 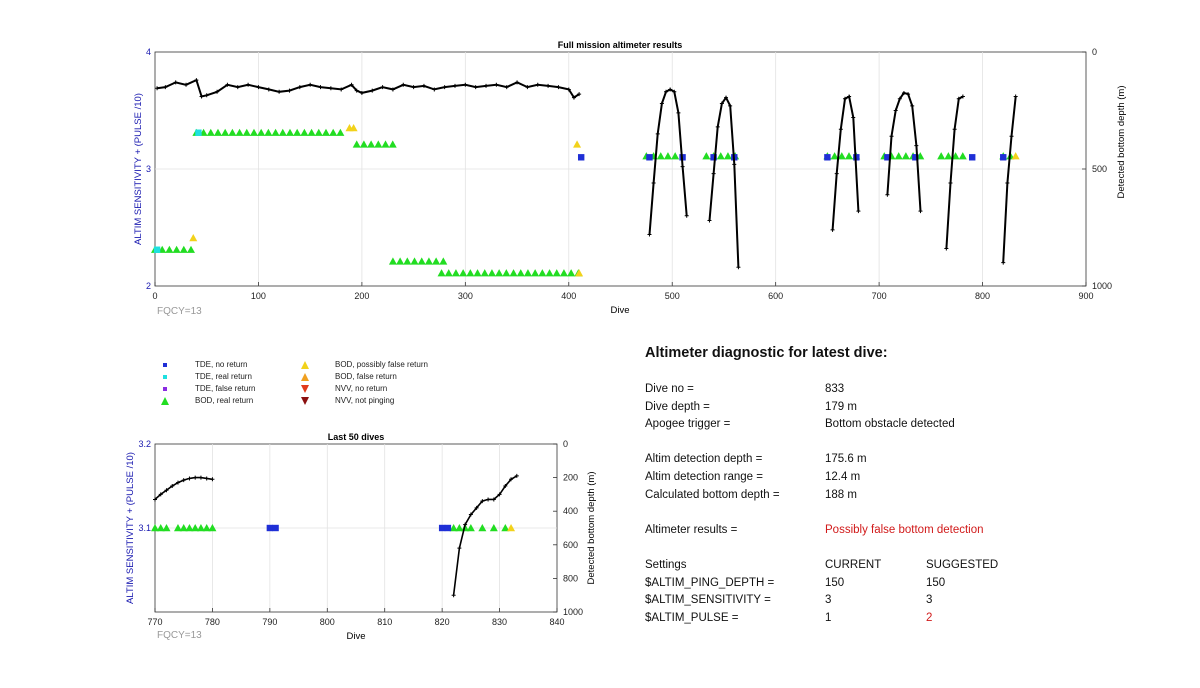 I want to click on ping-depth-current: 150, so click(x=835, y=582).